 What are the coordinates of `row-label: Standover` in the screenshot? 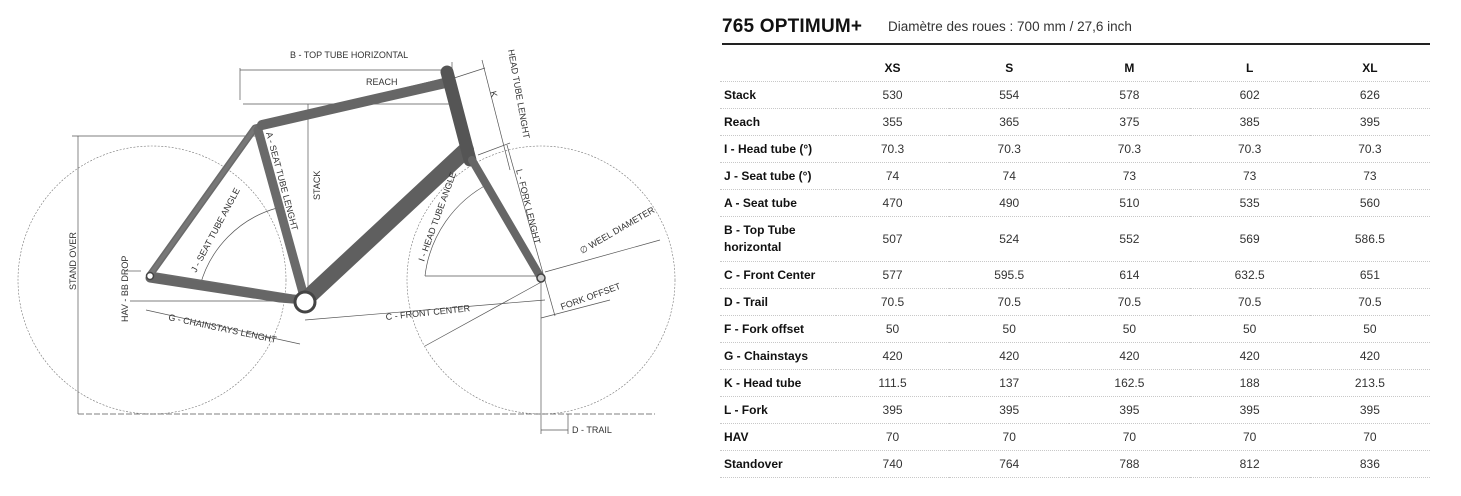 It's located at (778, 464).